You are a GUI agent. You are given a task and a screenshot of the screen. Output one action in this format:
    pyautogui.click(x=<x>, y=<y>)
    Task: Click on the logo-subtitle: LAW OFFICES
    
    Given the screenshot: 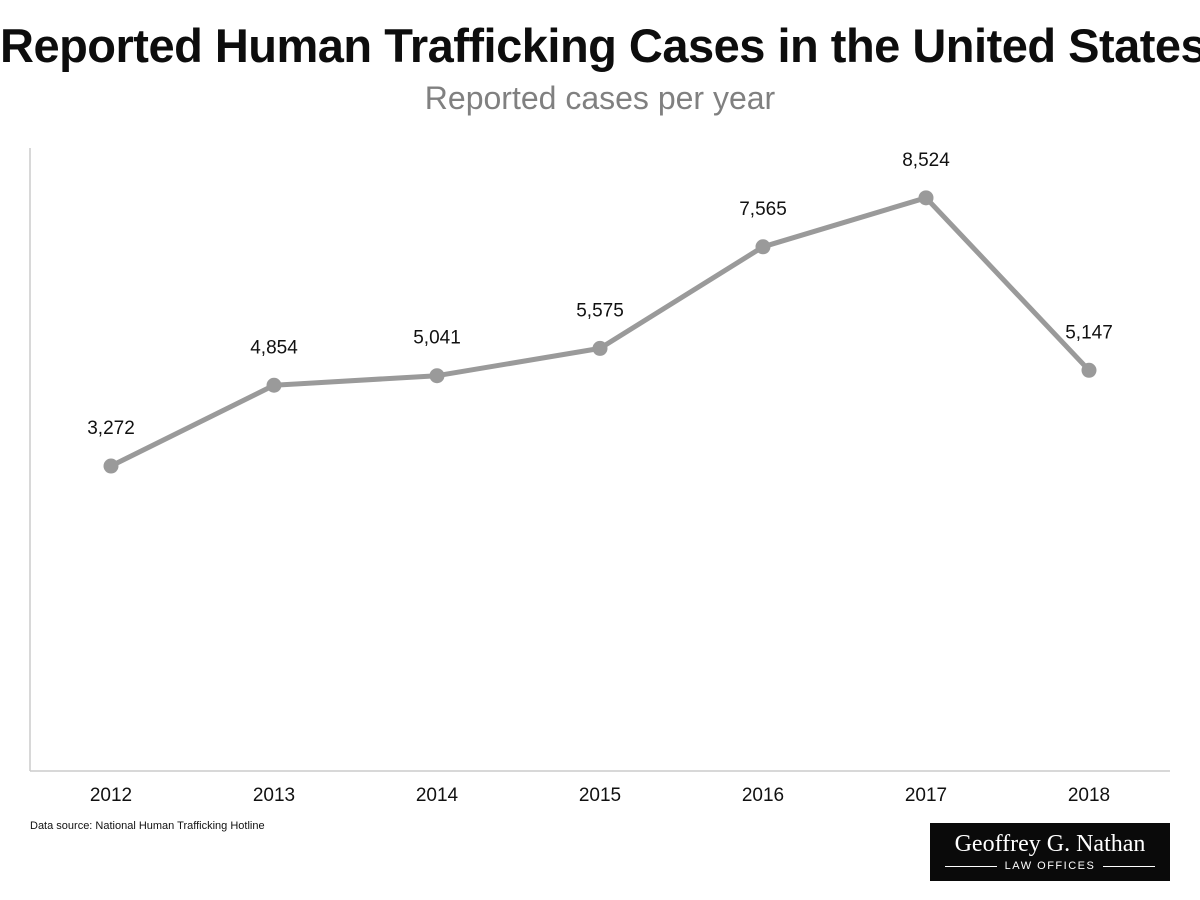 What is the action you would take?
    pyautogui.click(x=1050, y=866)
    